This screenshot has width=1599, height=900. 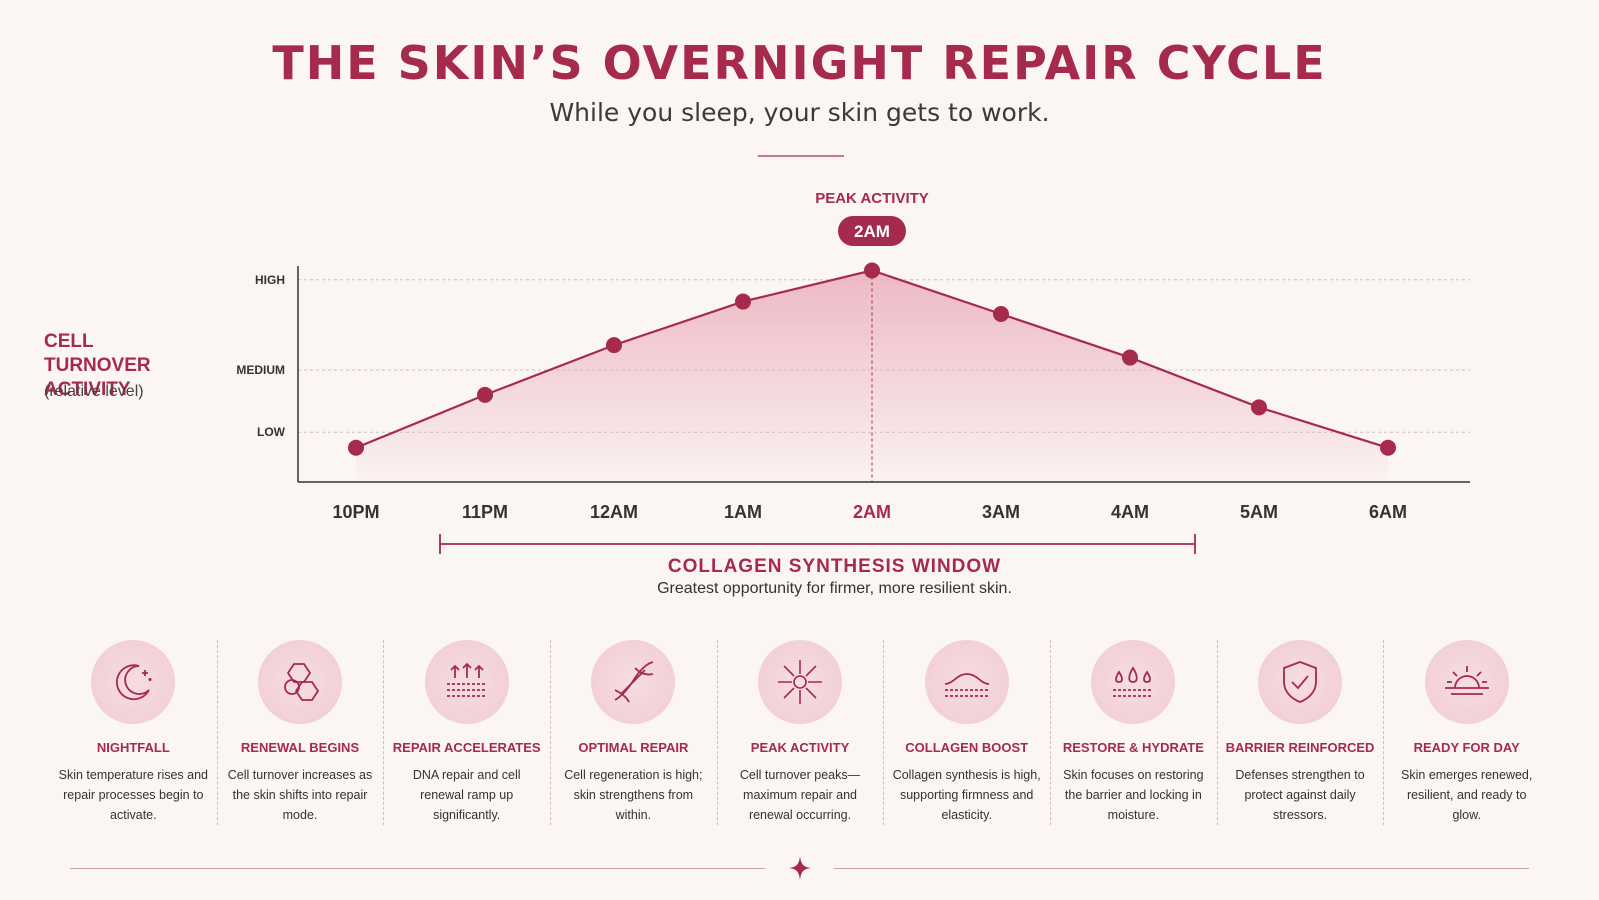 I want to click on peak-badge-label: 2AM, so click(x=872, y=231).